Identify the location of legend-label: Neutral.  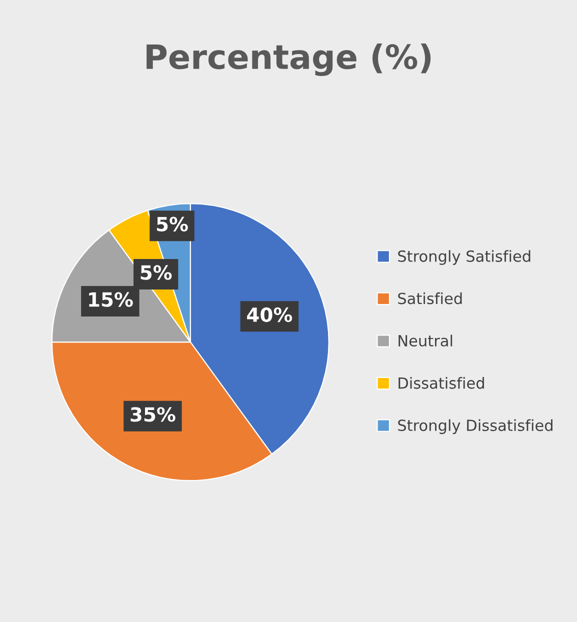
(425, 340).